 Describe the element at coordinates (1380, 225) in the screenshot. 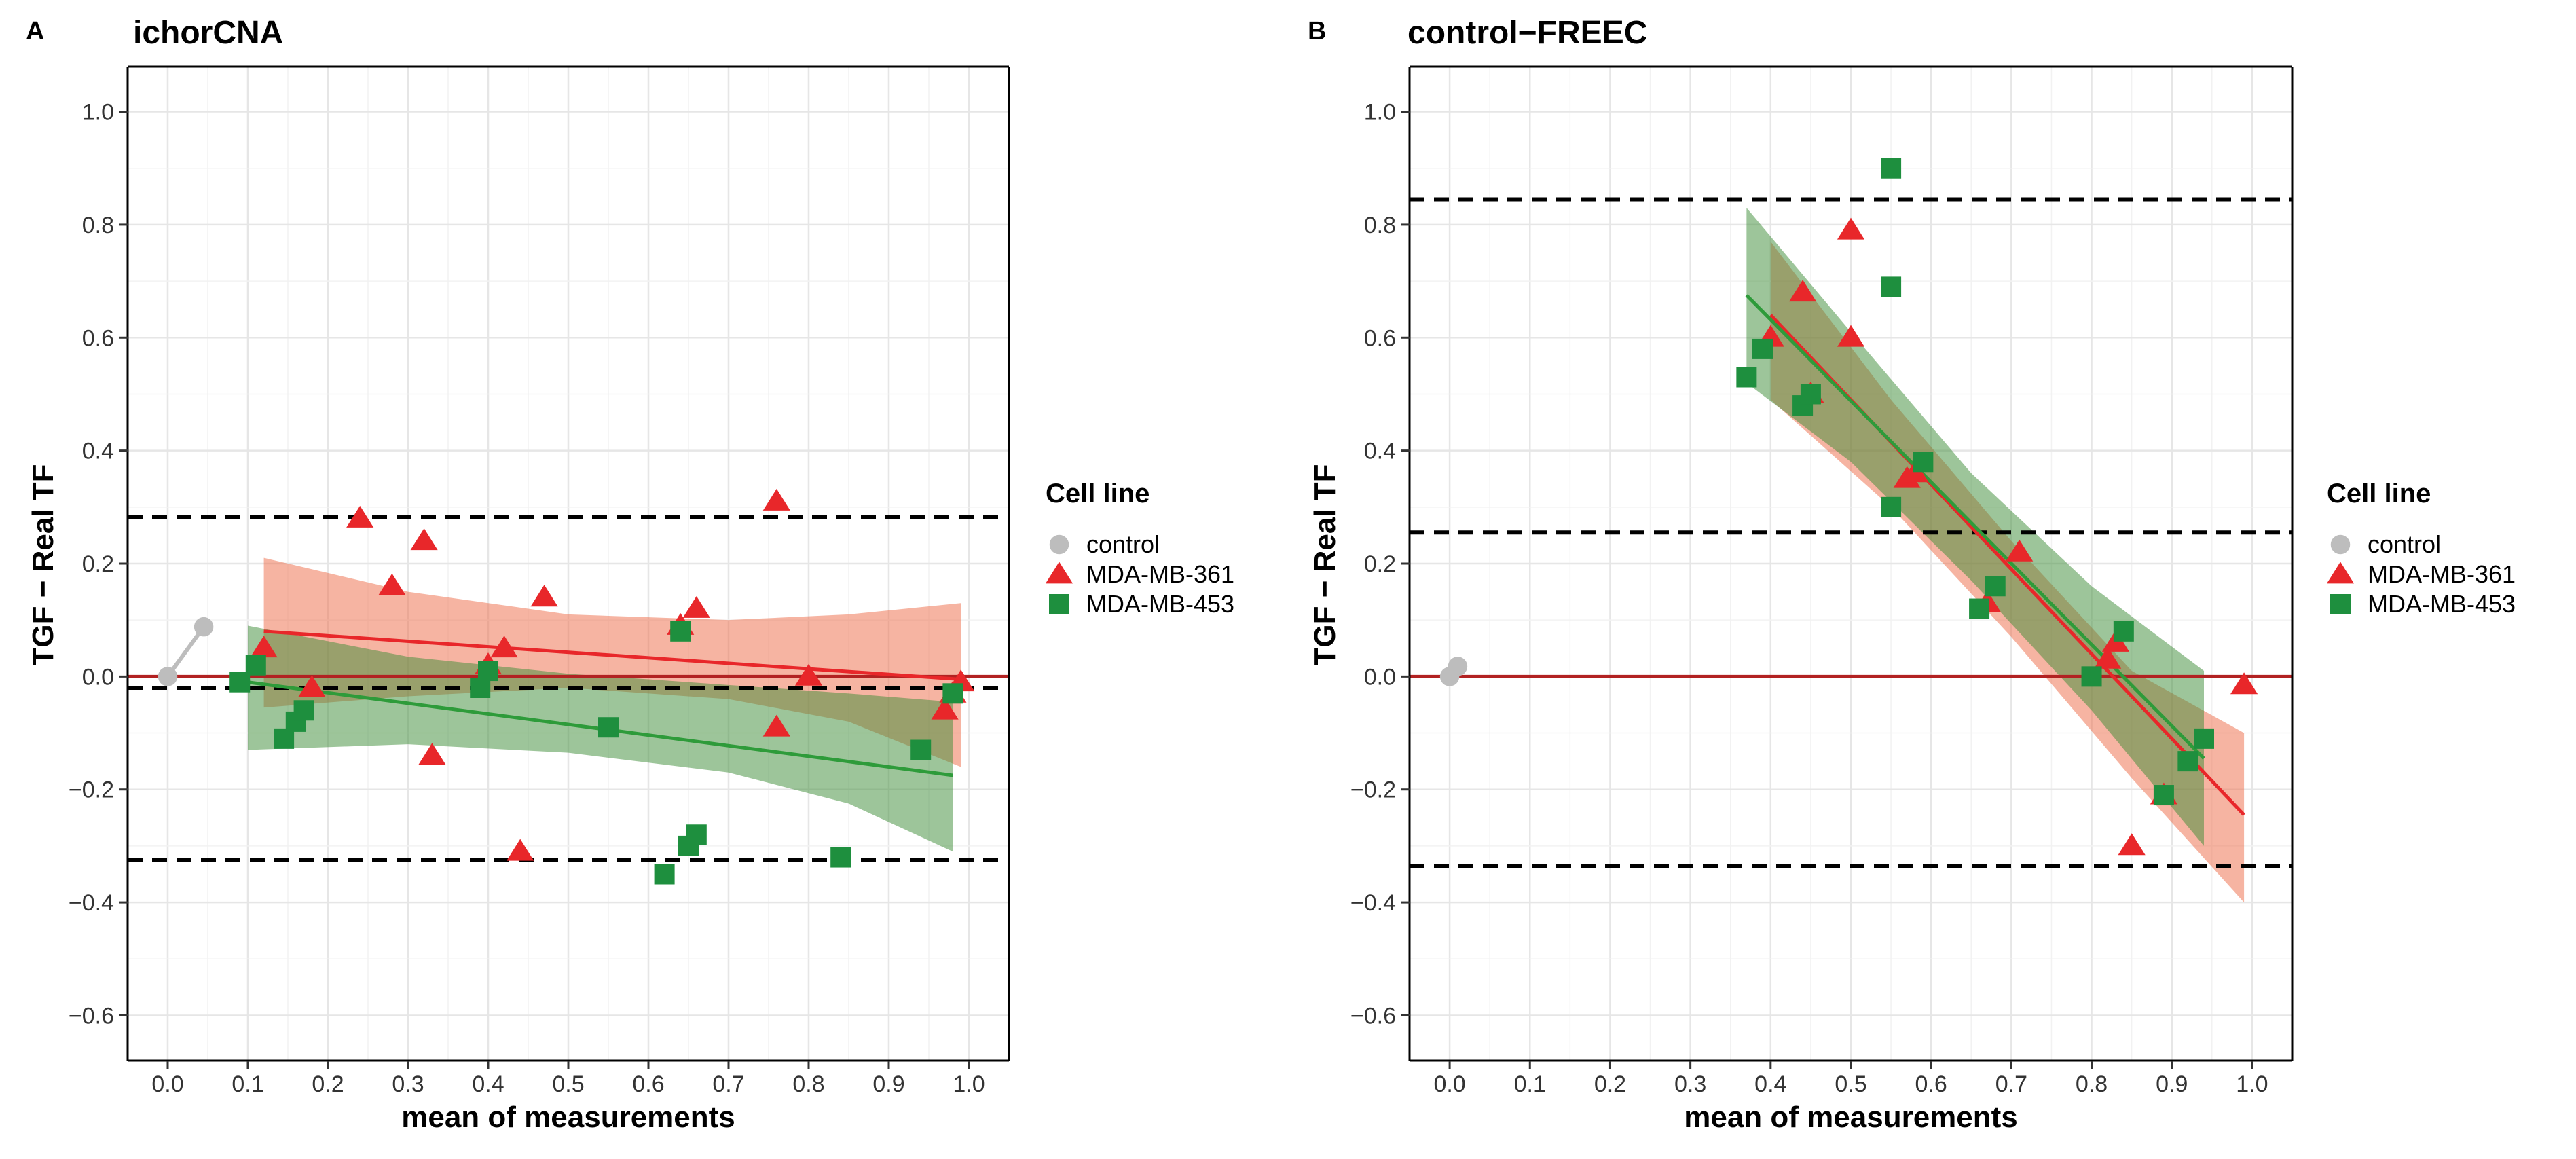

I see `y-tick-label: 0.8` at that location.